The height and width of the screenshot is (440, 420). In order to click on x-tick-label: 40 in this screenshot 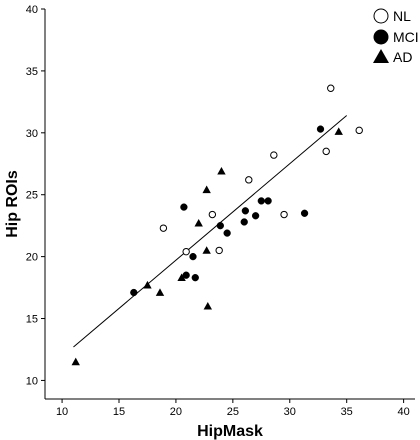, I will do `click(403, 412)`.